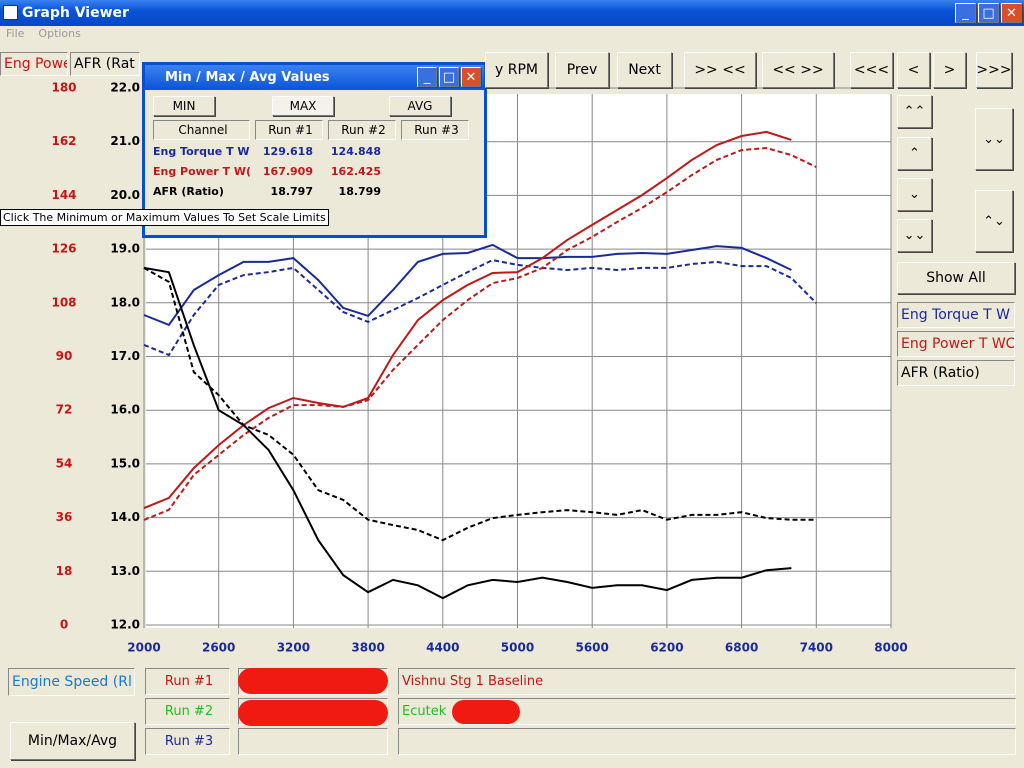  What do you see at coordinates (741, 648) in the screenshot?
I see `x-tick-label: 6800` at bounding box center [741, 648].